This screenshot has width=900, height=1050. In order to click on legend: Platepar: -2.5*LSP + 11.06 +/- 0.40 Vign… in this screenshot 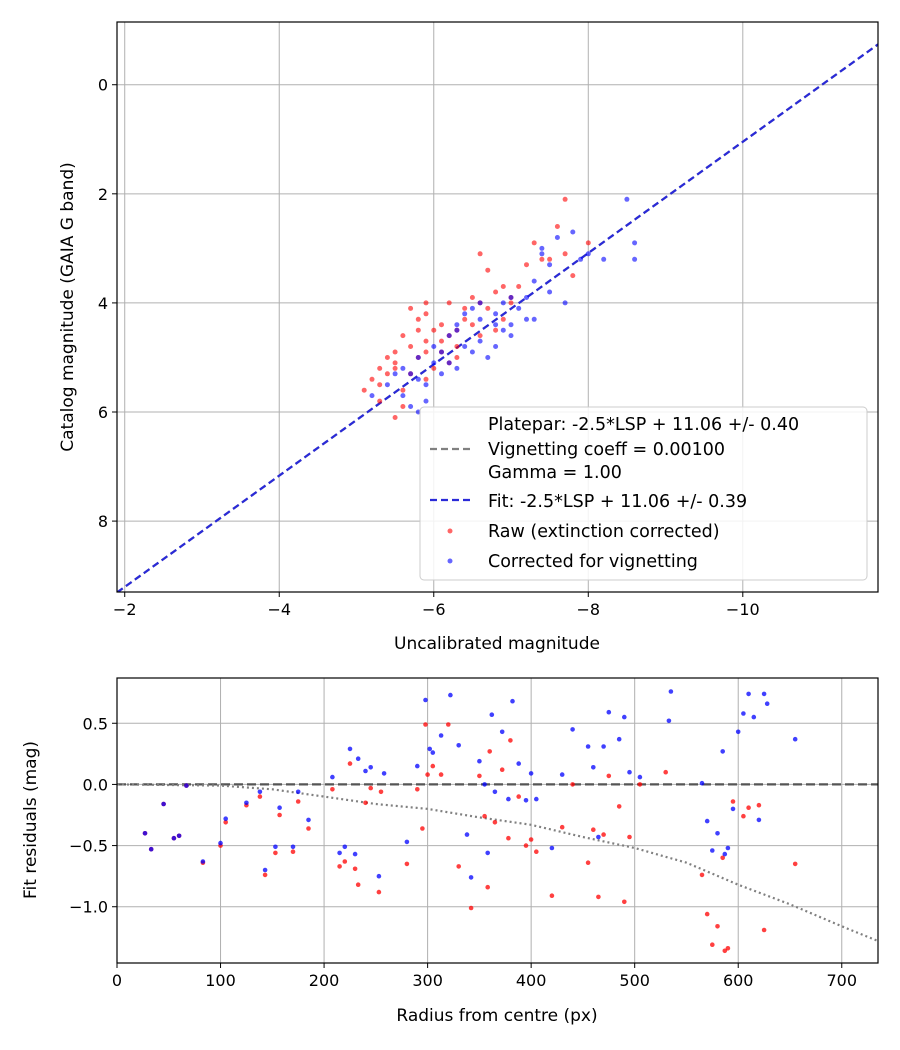, I will do `click(643, 493)`.